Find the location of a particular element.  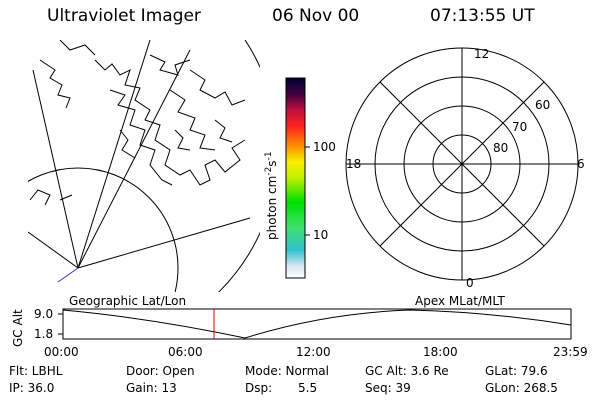

altitude-ylabel: GC Alt is located at coordinates (18, 328).